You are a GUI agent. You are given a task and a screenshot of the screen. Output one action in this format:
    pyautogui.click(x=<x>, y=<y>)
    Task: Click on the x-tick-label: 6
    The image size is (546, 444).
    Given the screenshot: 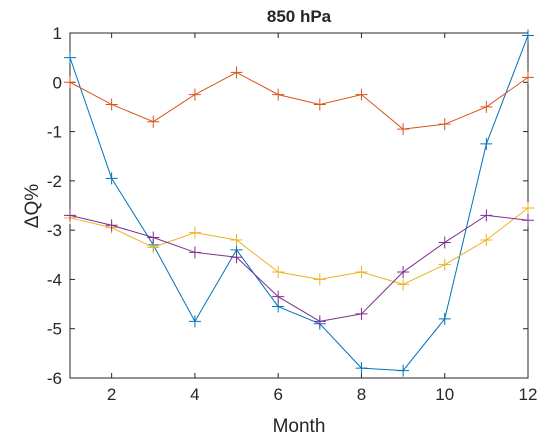 What is the action you would take?
    pyautogui.click(x=277, y=394)
    